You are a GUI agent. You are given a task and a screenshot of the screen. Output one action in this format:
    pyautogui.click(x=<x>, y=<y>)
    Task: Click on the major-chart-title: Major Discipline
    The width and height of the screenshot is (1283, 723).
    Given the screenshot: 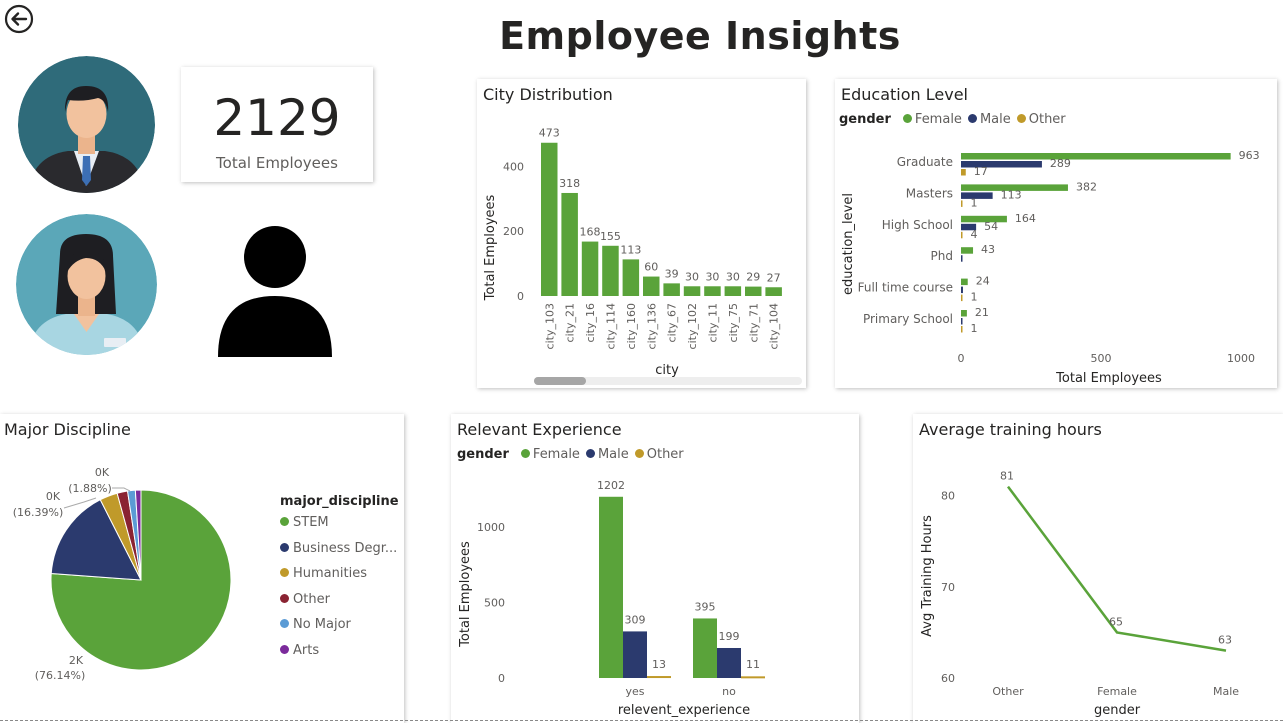 What is the action you would take?
    pyautogui.click(x=67, y=429)
    